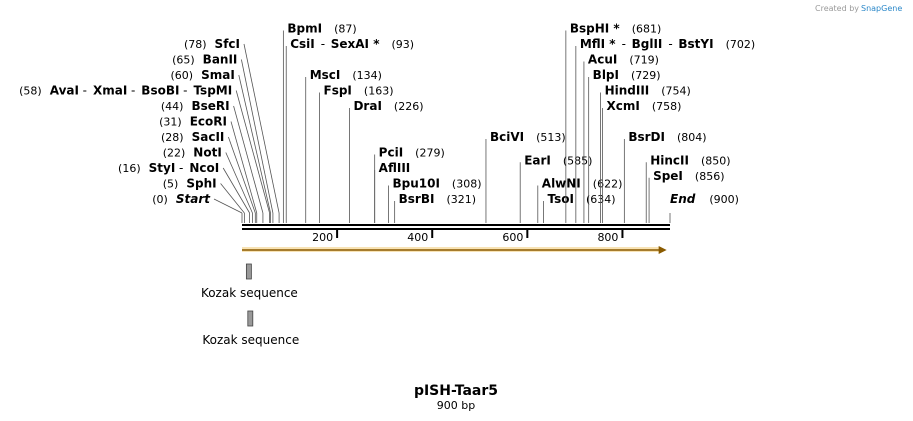 This screenshot has width=913, height=421. I want to click on site-position: (226), so click(409, 106).